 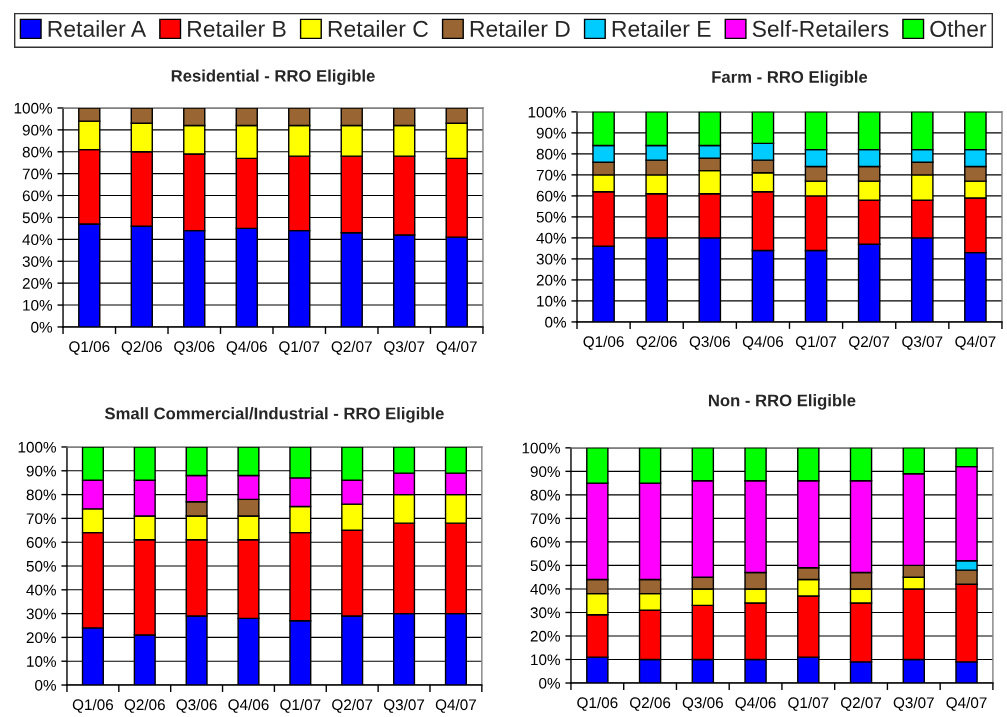 I want to click on chart-title: Small Commercial/Industrial - RRO Eligible, so click(x=274, y=415).